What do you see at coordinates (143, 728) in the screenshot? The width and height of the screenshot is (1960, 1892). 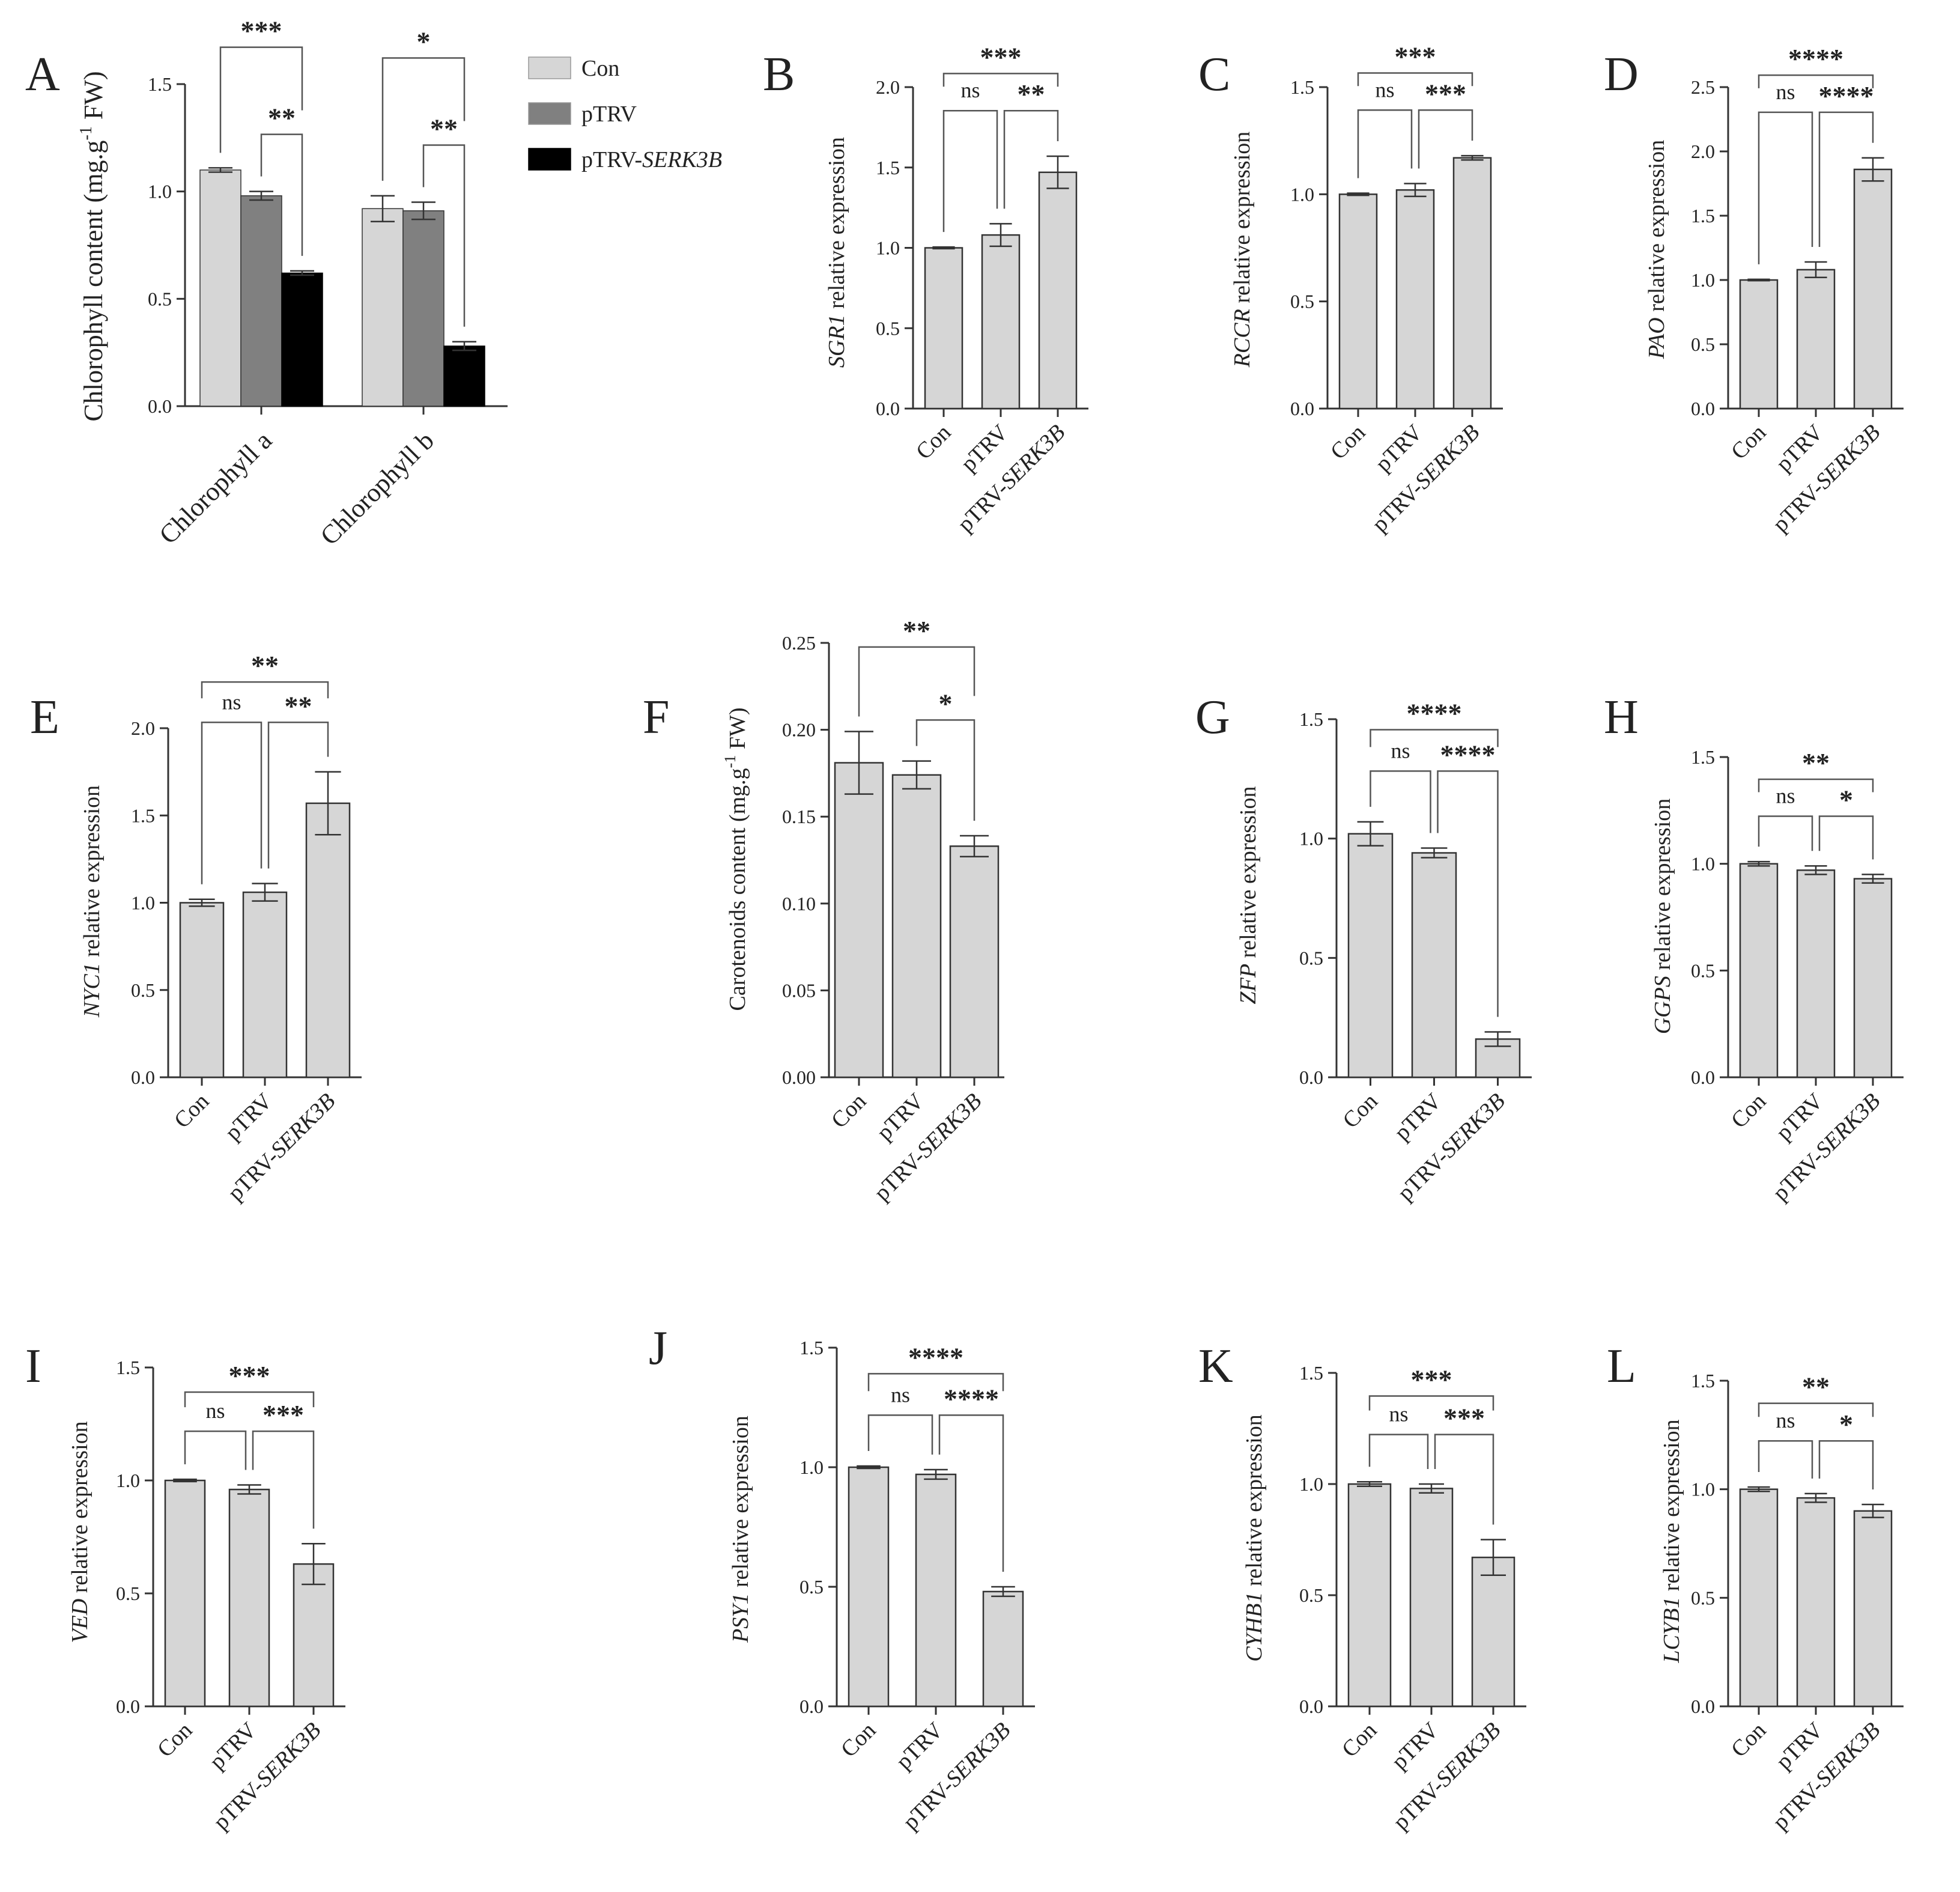 I see `y-tick-label: 2.0` at bounding box center [143, 728].